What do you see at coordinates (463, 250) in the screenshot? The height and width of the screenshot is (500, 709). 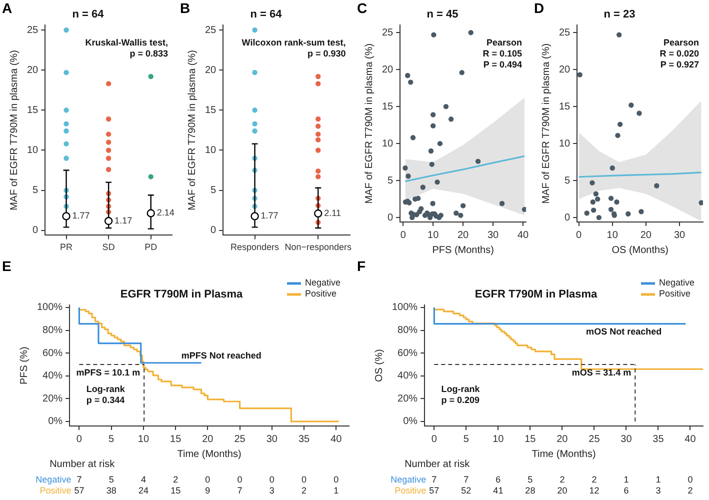 I see `x-axis-title: PFS (Months)` at bounding box center [463, 250].